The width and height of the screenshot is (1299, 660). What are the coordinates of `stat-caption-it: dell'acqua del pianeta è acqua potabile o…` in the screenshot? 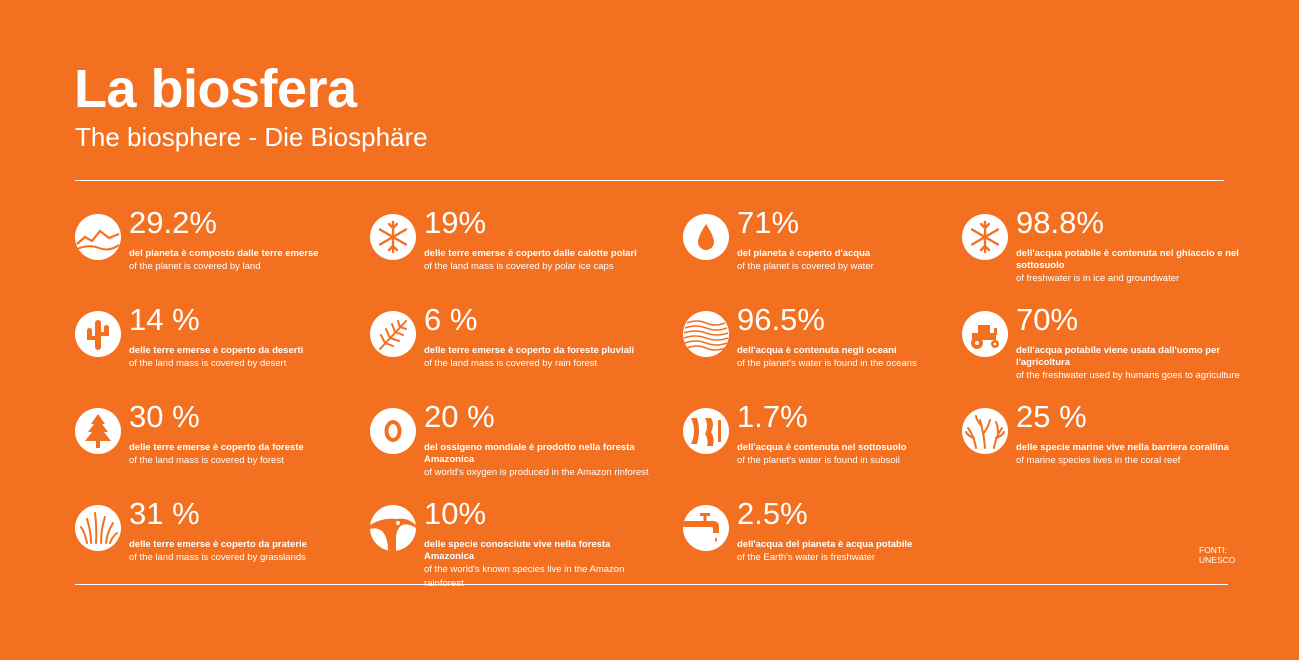 It's located at (855, 552).